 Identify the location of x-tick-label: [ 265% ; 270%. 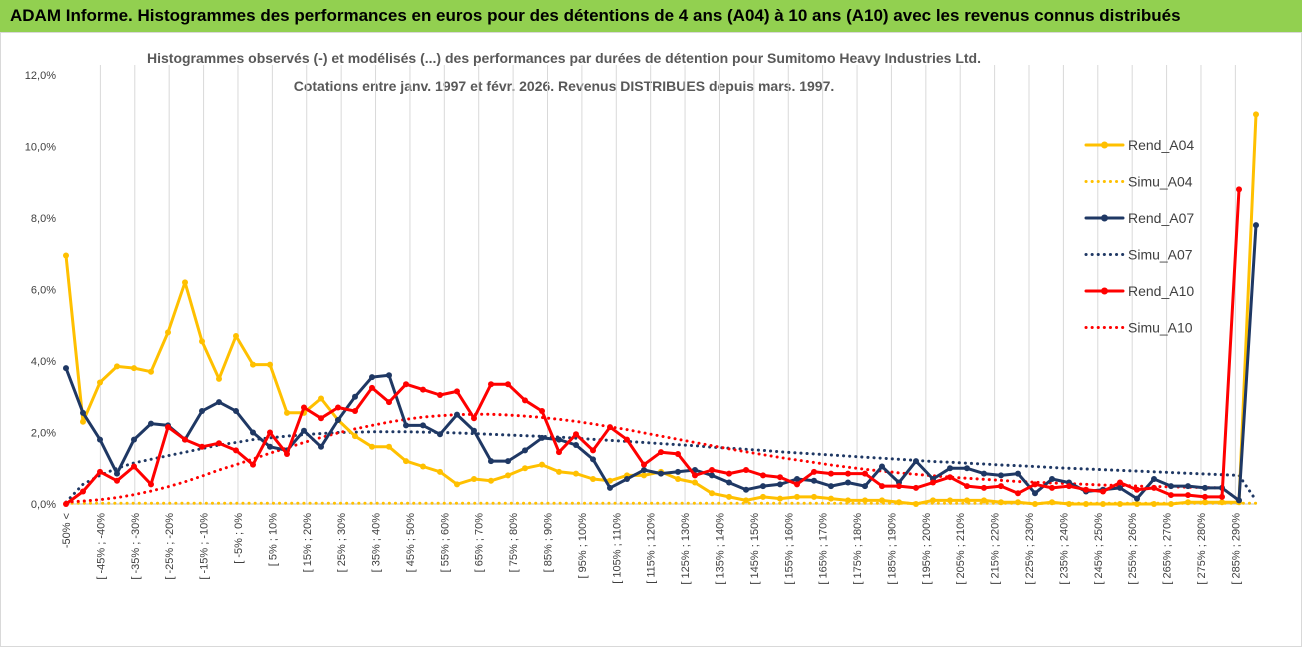
(1168, 549).